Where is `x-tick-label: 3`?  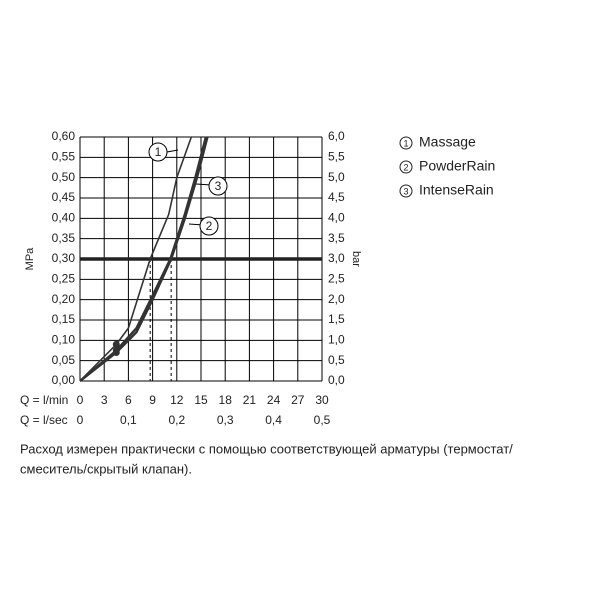 x-tick-label: 3 is located at coordinates (104, 400).